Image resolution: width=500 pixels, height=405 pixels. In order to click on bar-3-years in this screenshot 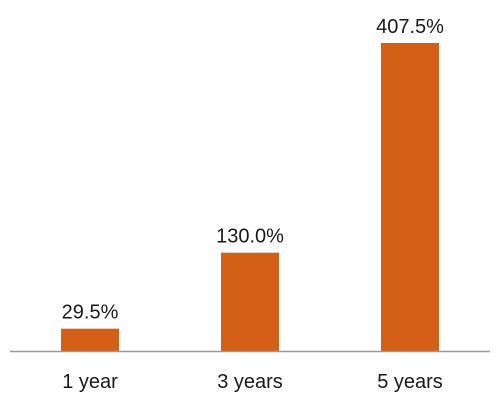, I will do `click(250, 301)`.